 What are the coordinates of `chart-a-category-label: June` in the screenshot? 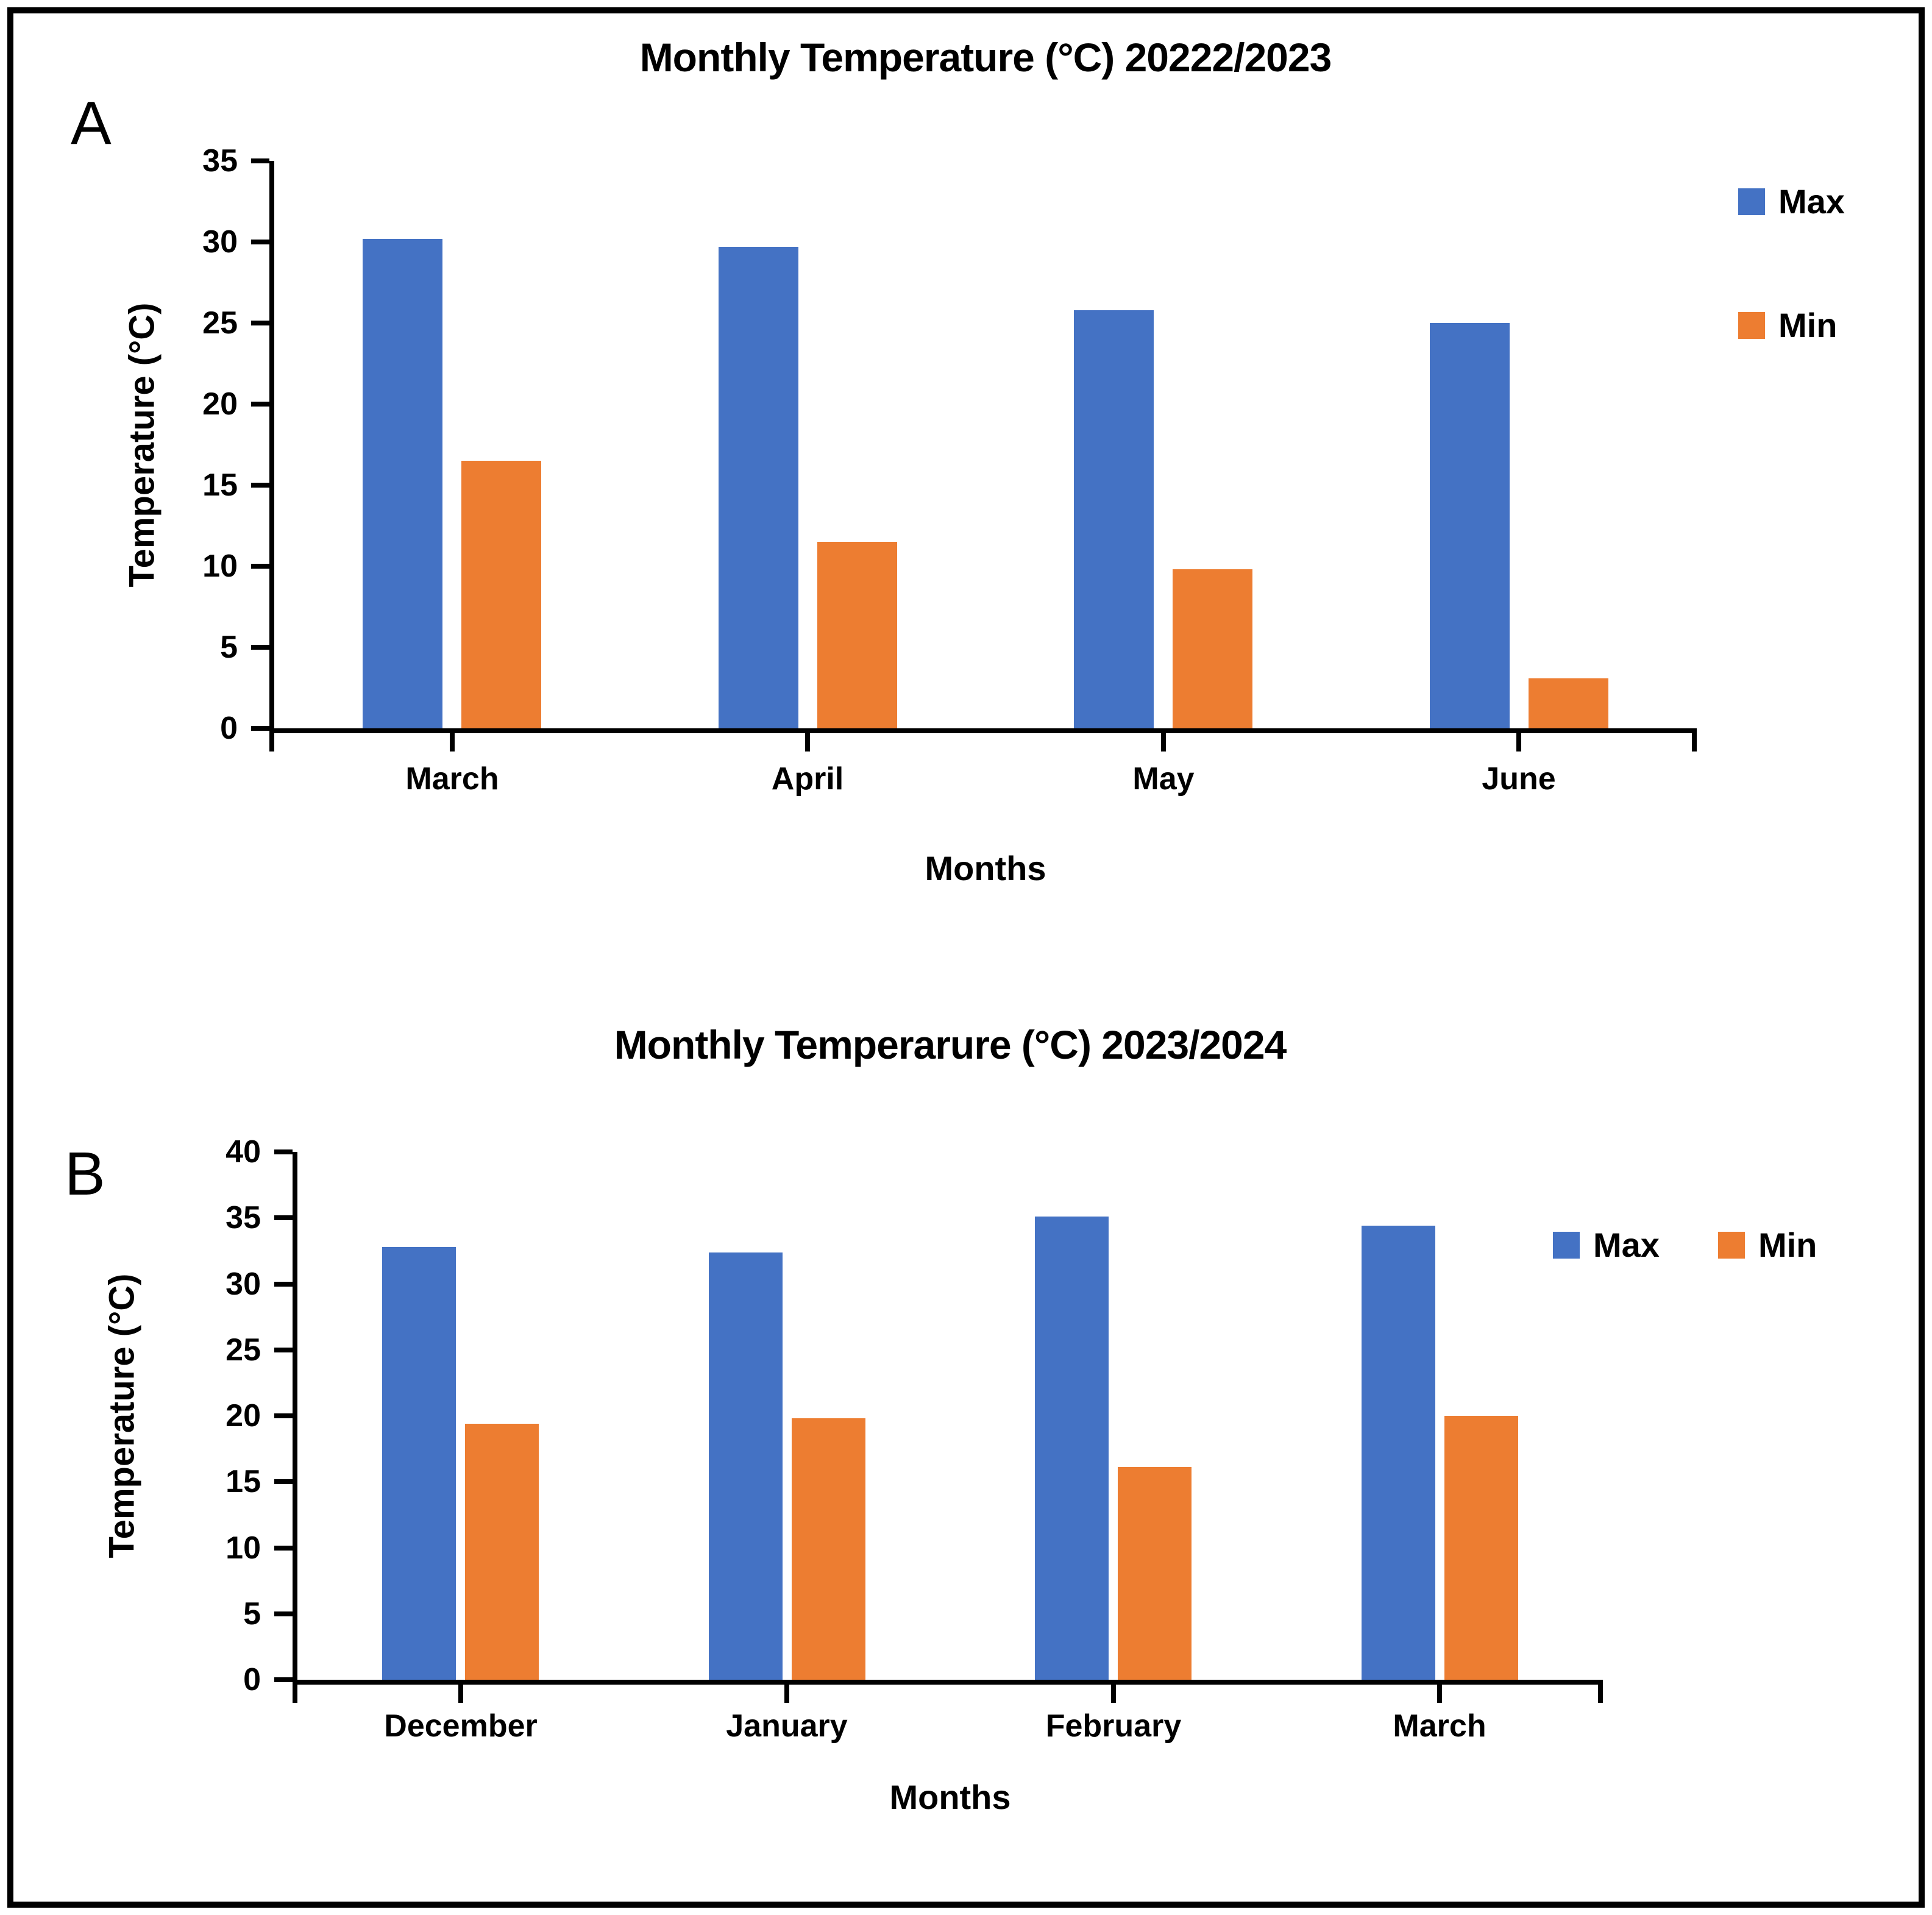 It's located at (1519, 779).